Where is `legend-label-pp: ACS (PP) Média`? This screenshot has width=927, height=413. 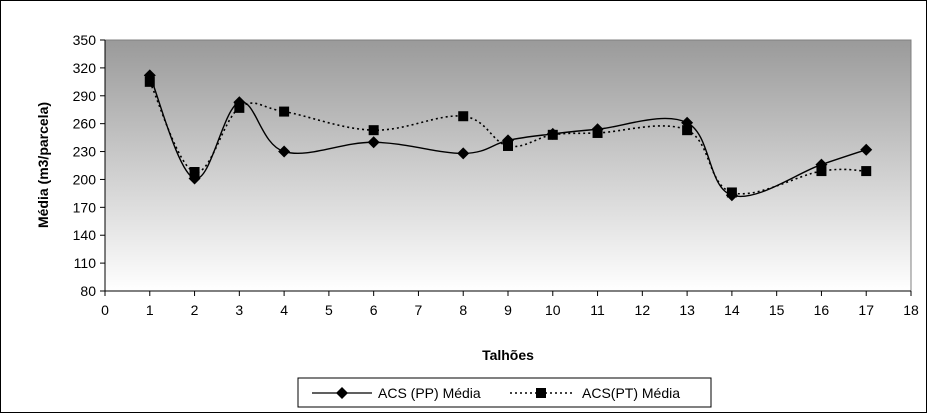 legend-label-pp: ACS (PP) Média is located at coordinates (429, 393).